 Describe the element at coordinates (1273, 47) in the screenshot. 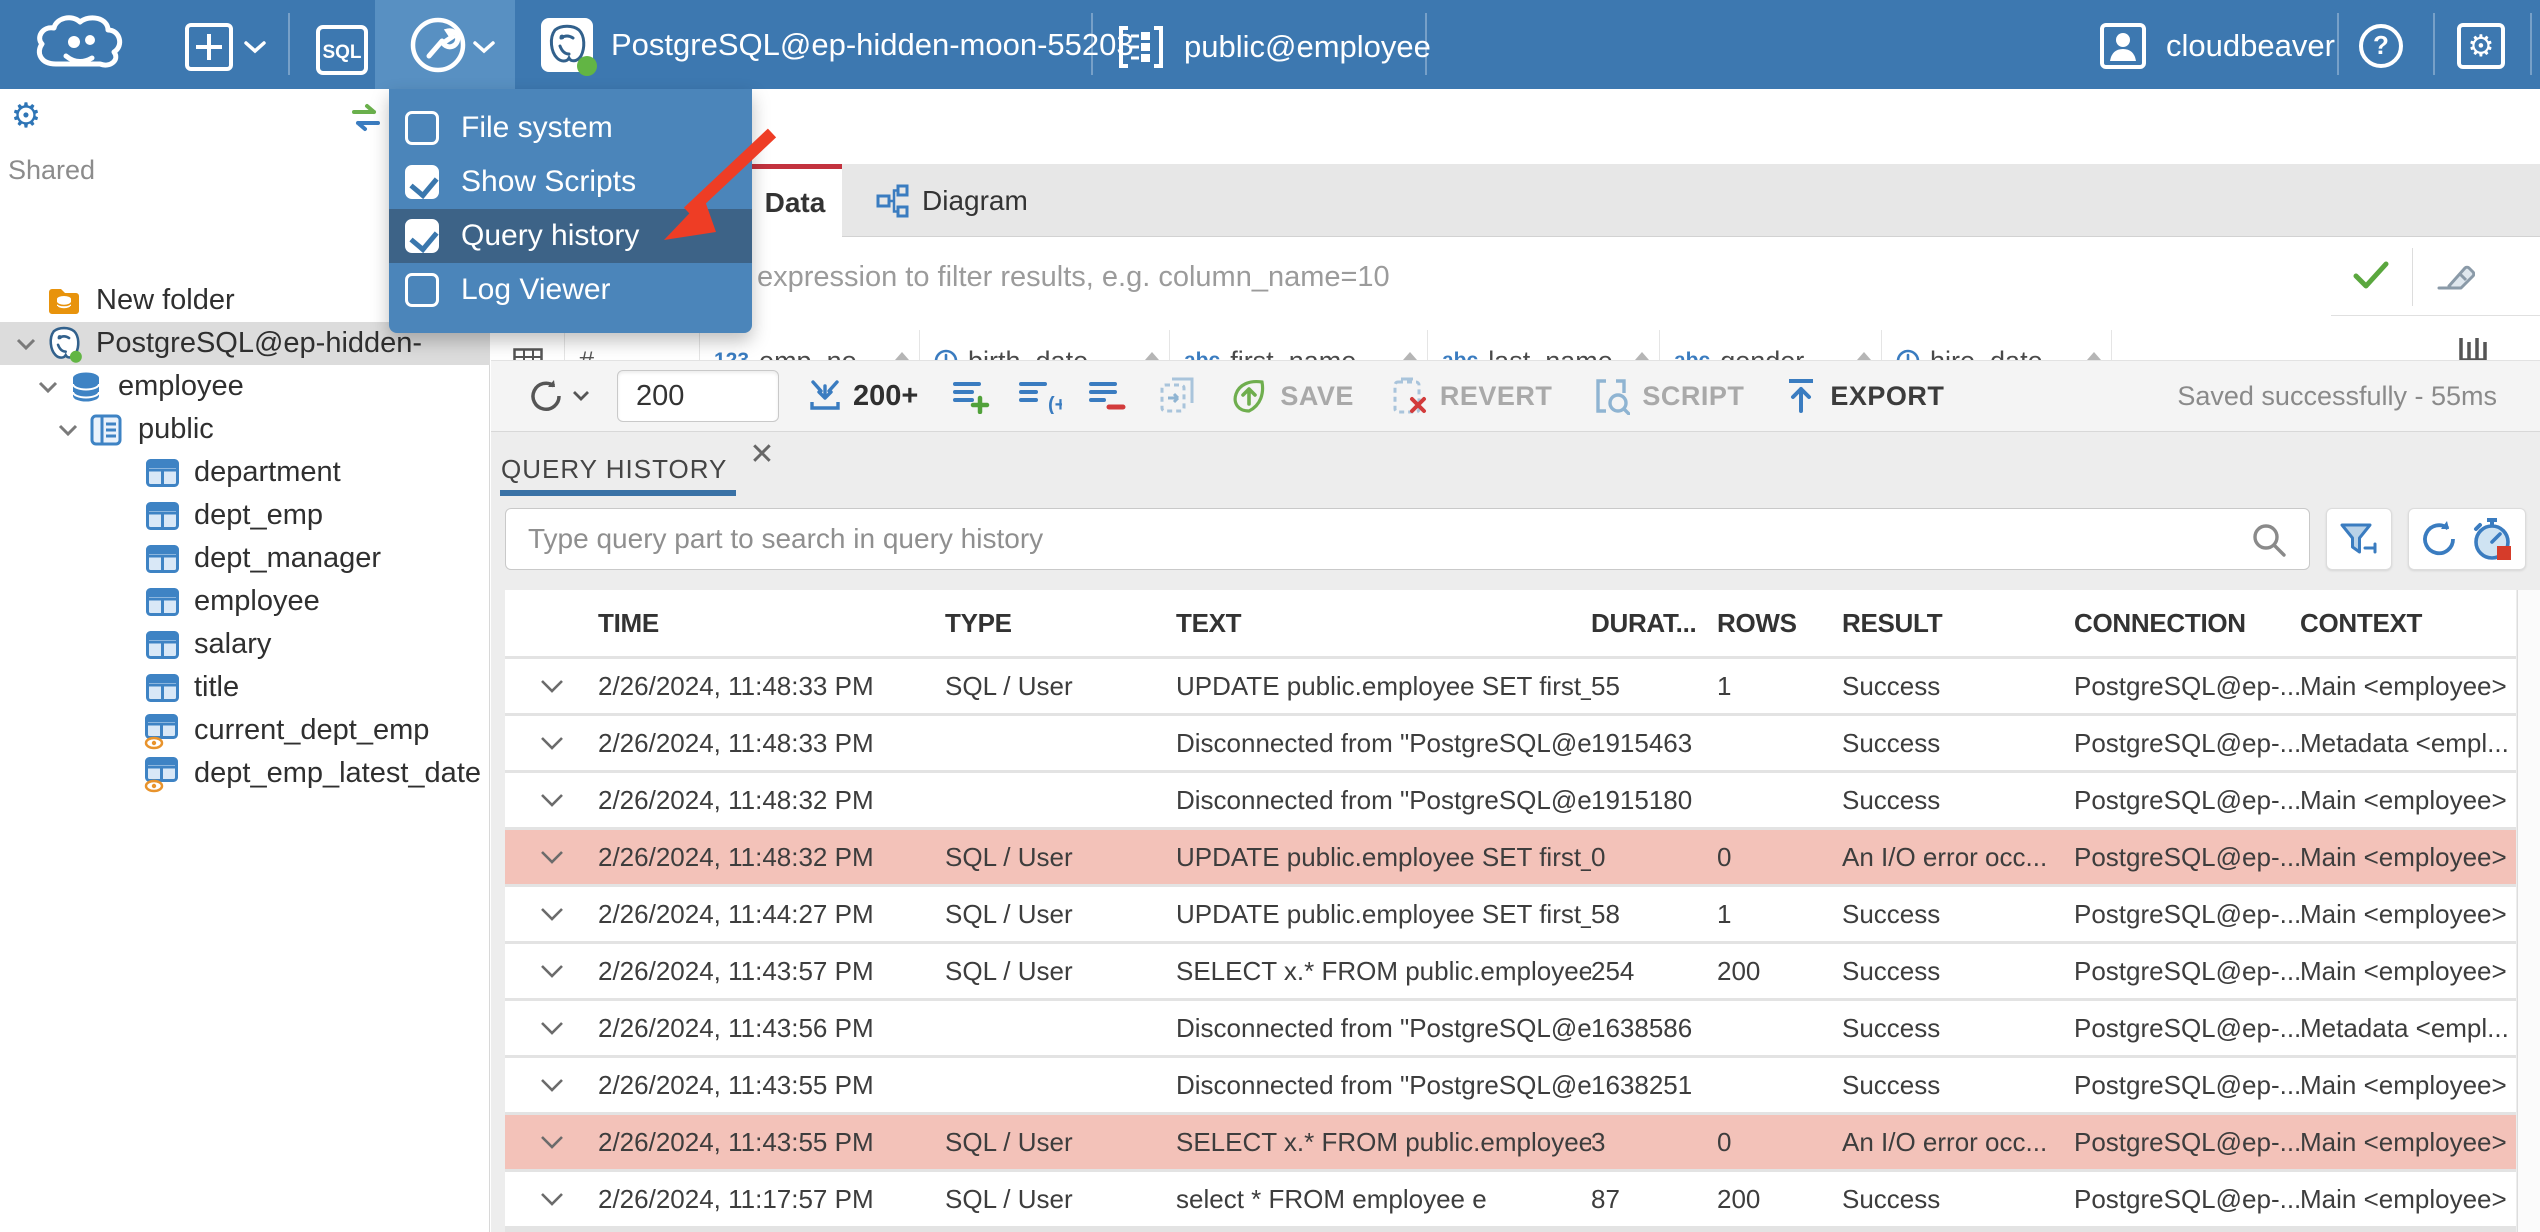

I see `schema-selector: public@employee` at that location.